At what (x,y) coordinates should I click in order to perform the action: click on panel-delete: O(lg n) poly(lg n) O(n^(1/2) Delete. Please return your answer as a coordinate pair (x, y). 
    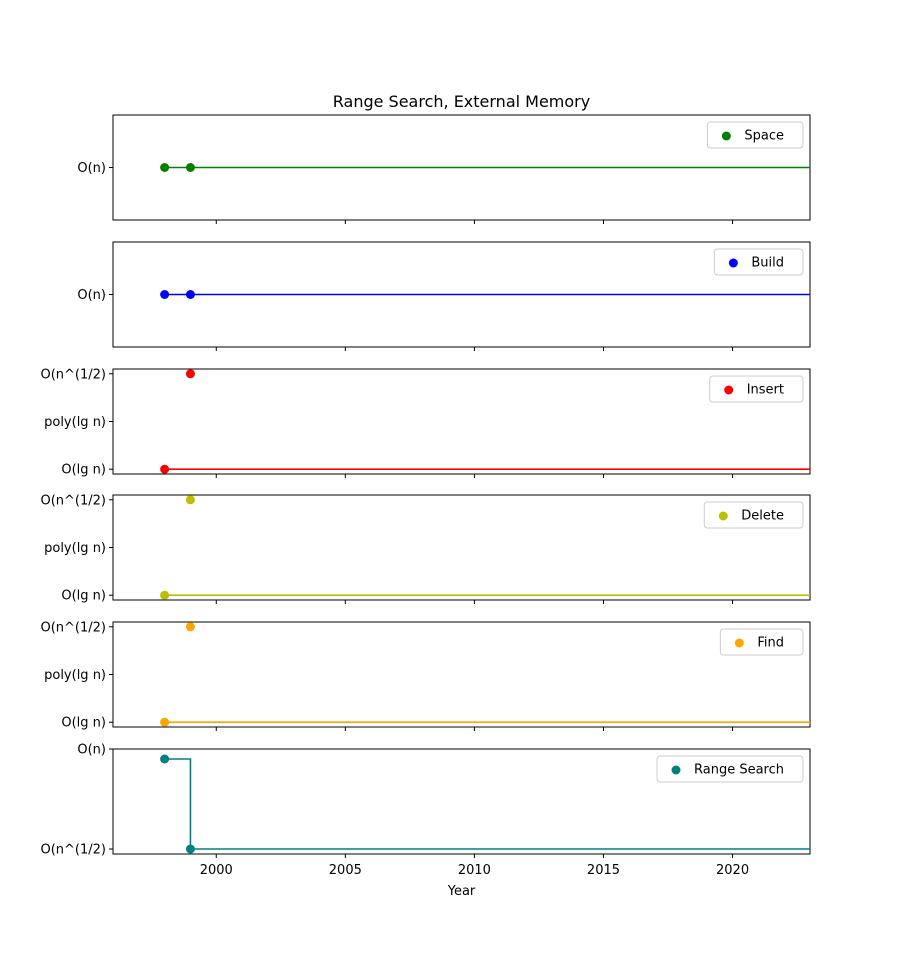
    Looking at the image, I should click on (425, 548).